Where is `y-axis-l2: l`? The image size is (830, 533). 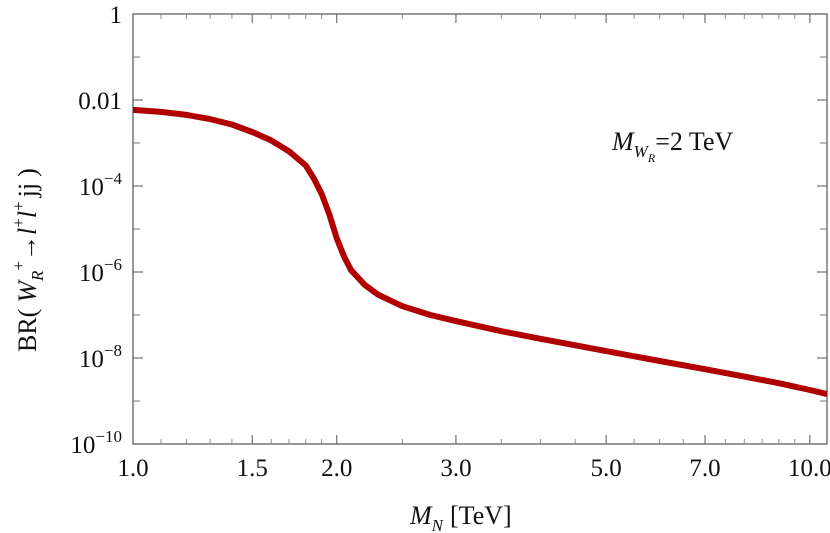 y-axis-l2: l is located at coordinates (27, 214).